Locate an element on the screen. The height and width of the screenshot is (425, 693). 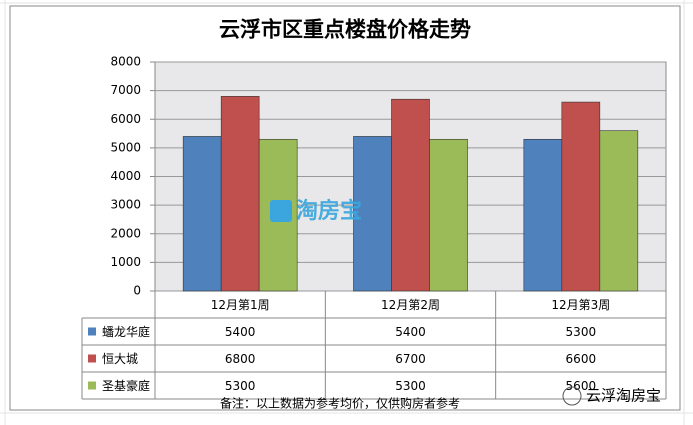
brand-icon is located at coordinates (572, 396).